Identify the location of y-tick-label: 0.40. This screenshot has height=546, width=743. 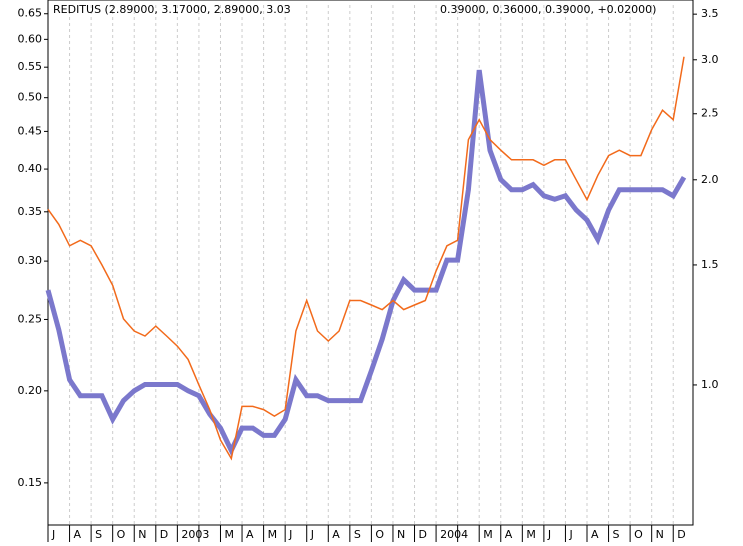
(30, 168).